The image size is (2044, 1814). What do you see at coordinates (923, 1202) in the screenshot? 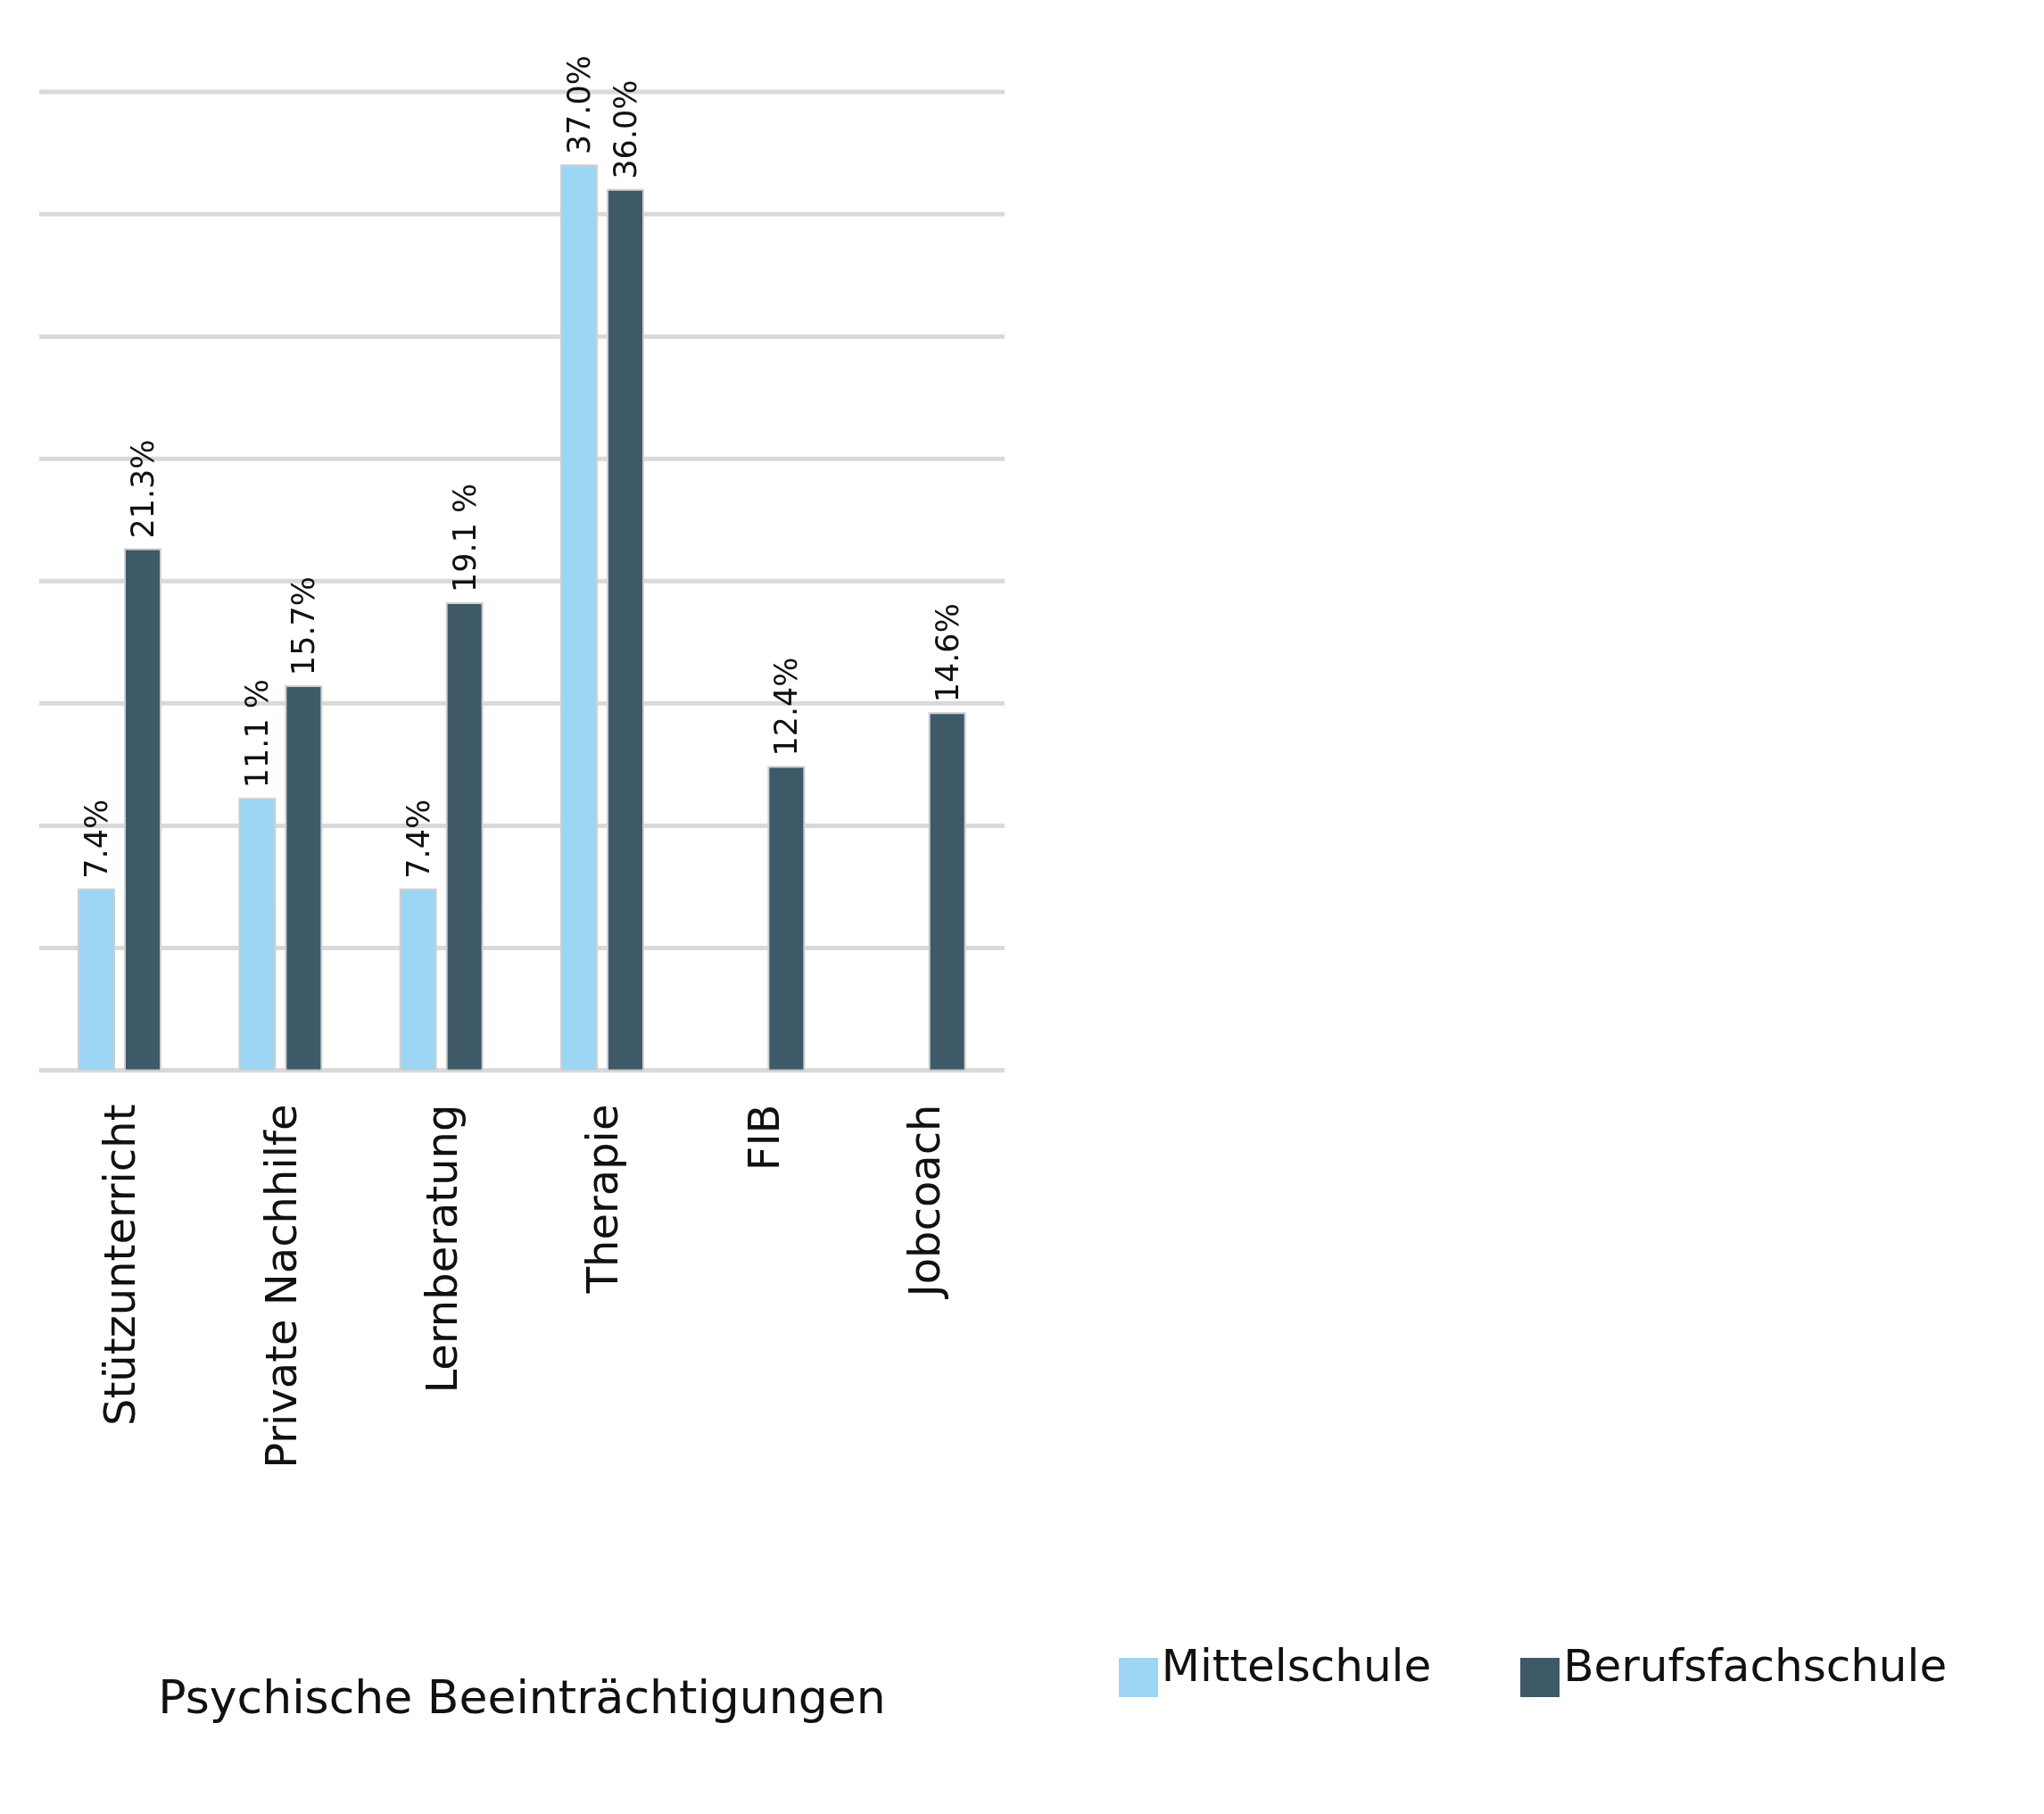
I see `x-tick-label: Jobcoach` at bounding box center [923, 1202].